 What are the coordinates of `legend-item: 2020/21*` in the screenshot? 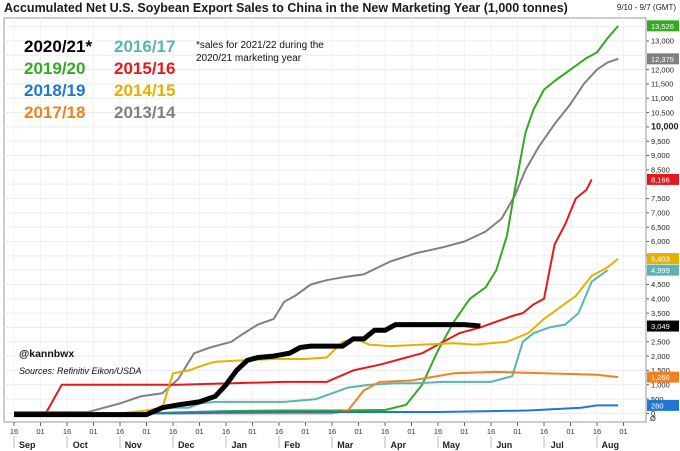 It's located at (58, 46).